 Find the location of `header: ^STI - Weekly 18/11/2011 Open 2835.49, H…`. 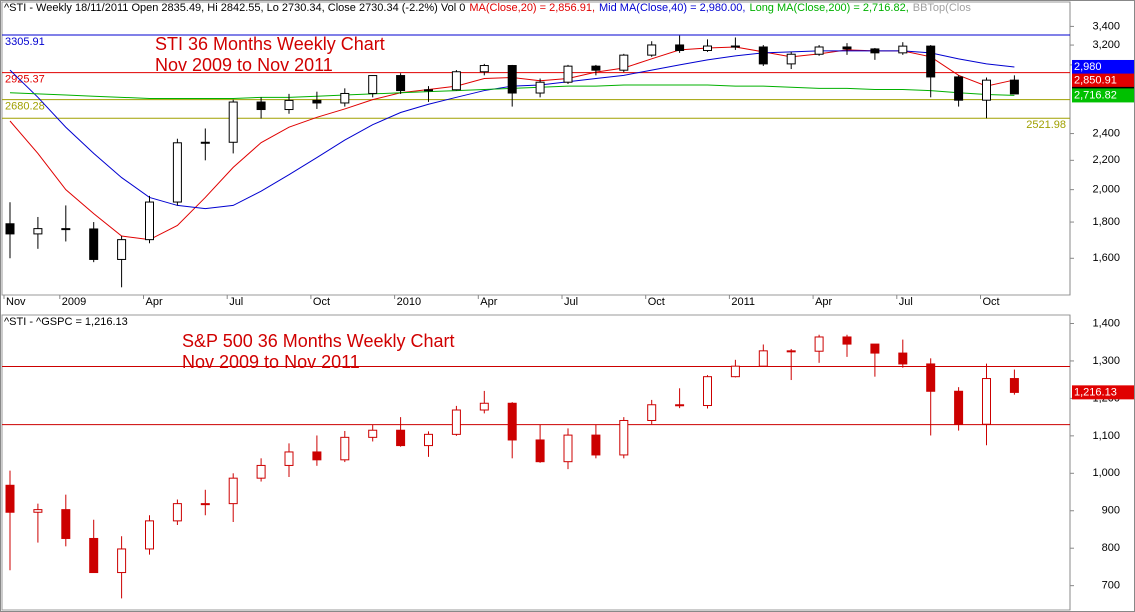

header: ^STI - Weekly 18/11/2011 Open 2835.49, H… is located at coordinates (487, 8).